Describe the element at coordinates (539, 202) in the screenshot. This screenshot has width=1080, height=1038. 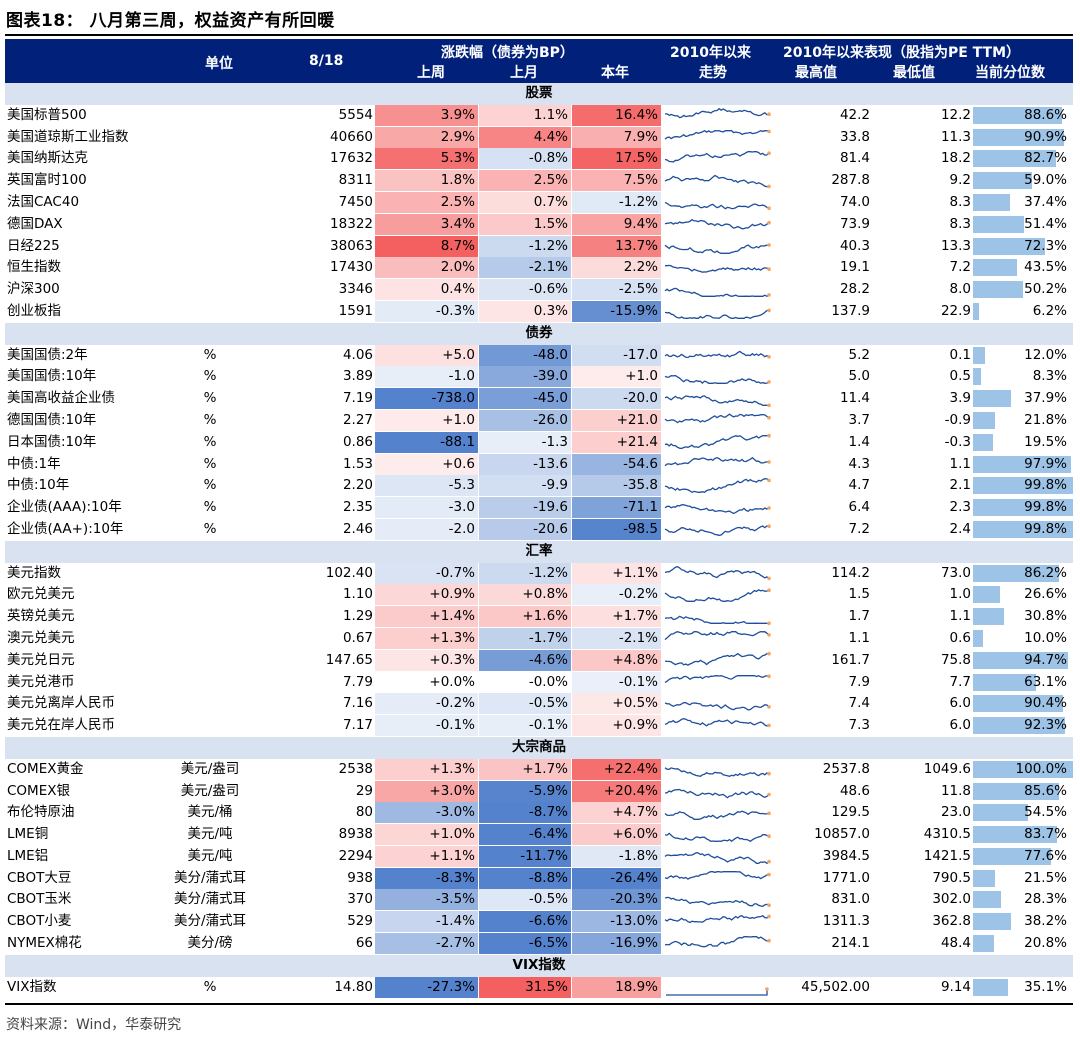
I see `table-row: 法国CAC40 7450 2.5% 0.7% -1.2% 74.0 8.3 37.4%` at that location.